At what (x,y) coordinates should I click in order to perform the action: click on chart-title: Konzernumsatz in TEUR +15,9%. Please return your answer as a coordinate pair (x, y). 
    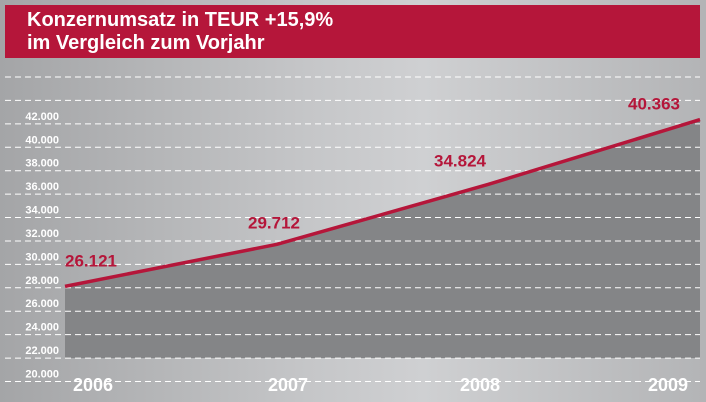
    Looking at the image, I should click on (180, 20).